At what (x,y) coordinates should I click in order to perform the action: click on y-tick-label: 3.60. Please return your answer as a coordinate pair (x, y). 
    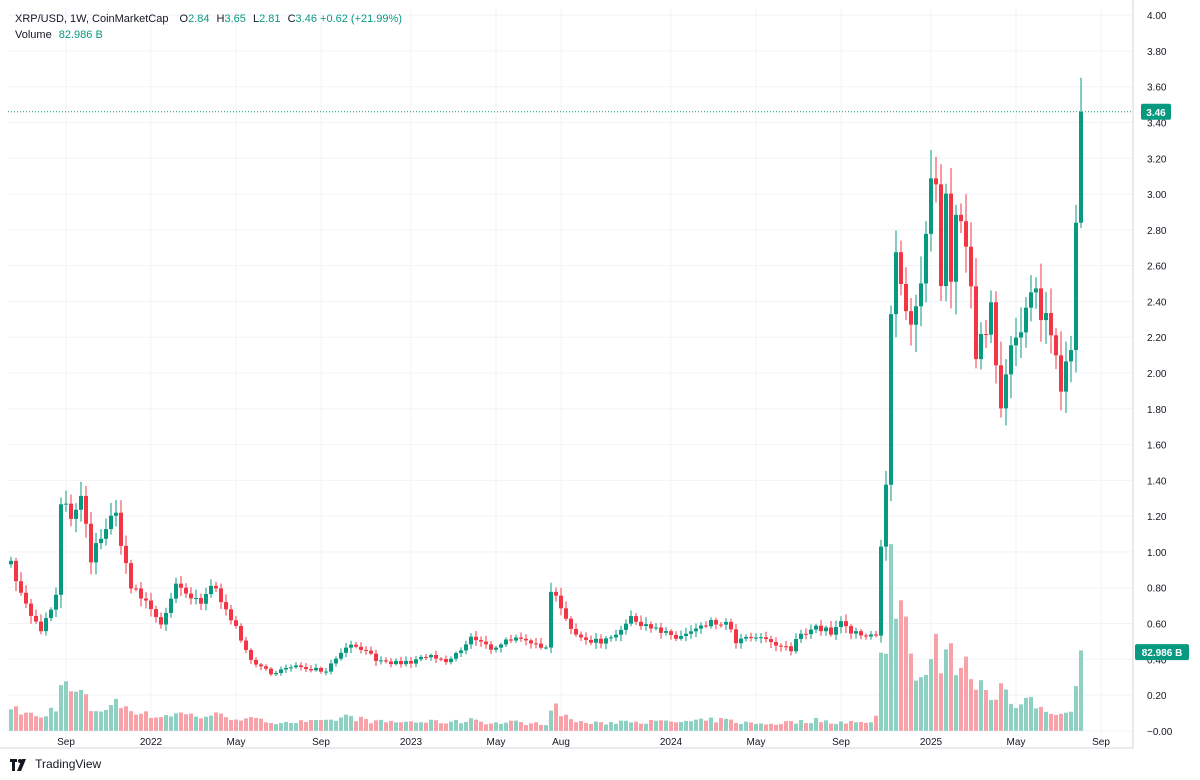
    Looking at the image, I should click on (1157, 88).